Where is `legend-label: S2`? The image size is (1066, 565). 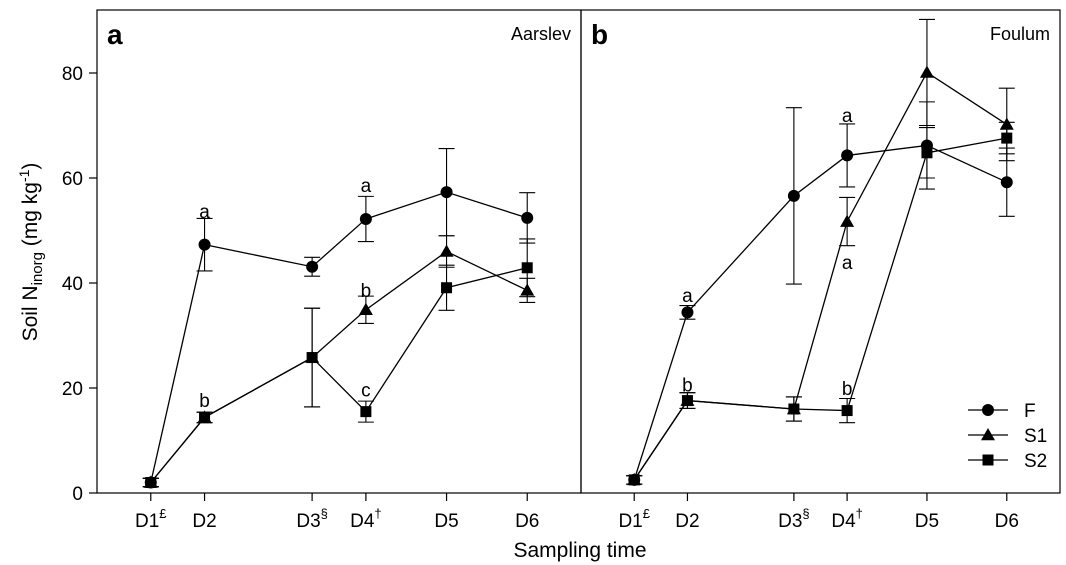
legend-label: S2 is located at coordinates (1035, 461).